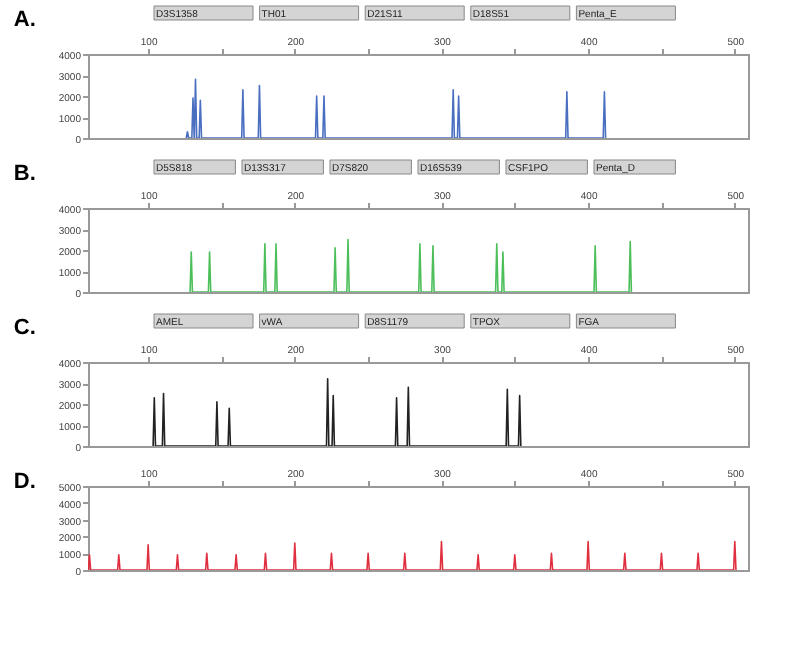  I want to click on chart-title: A., so click(24, 19).